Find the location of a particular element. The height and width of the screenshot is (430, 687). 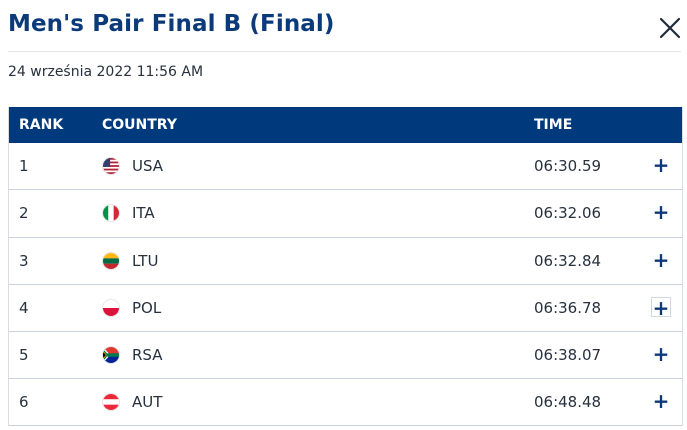

row-country: ITA is located at coordinates (143, 213).